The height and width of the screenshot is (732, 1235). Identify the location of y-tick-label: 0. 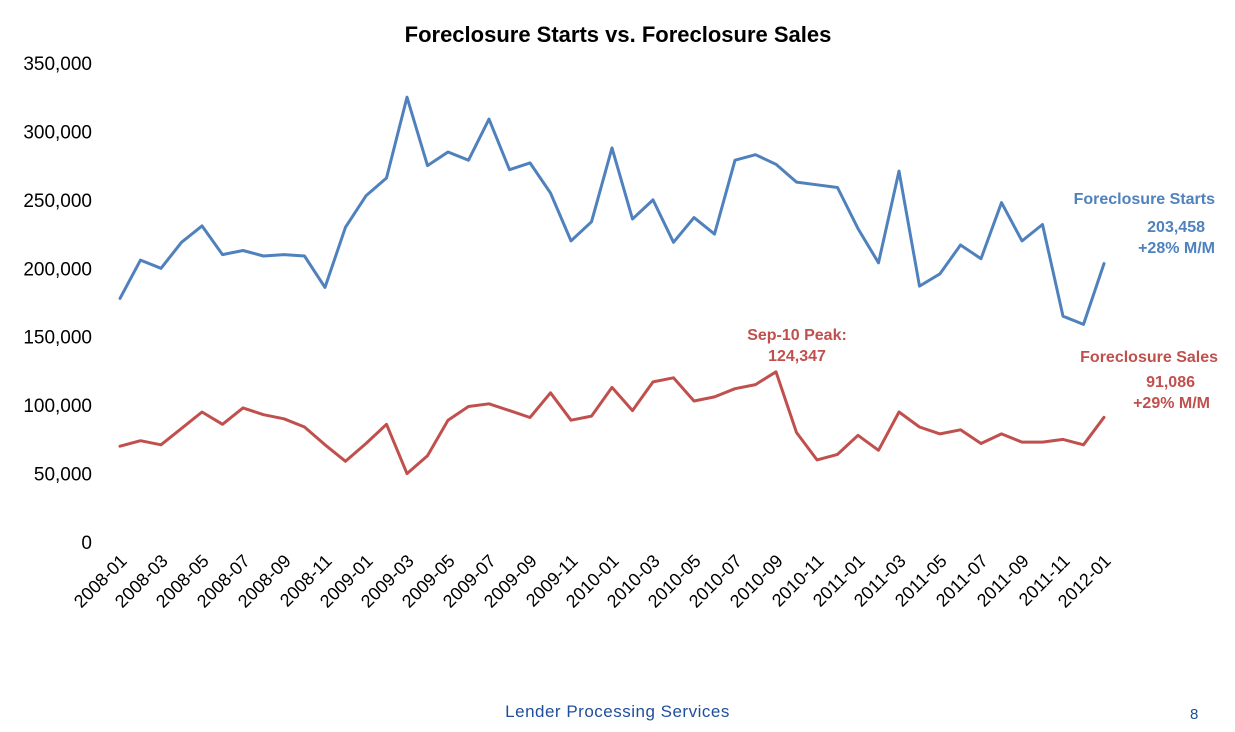
(86, 543).